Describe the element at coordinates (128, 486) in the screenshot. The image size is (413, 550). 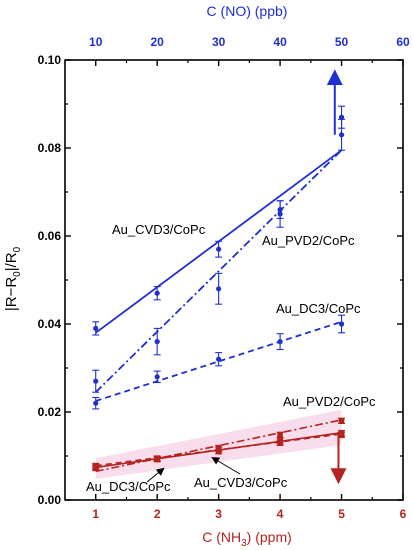
I see `annotation-nh3-dc3: Au_DC3/CoPc` at that location.